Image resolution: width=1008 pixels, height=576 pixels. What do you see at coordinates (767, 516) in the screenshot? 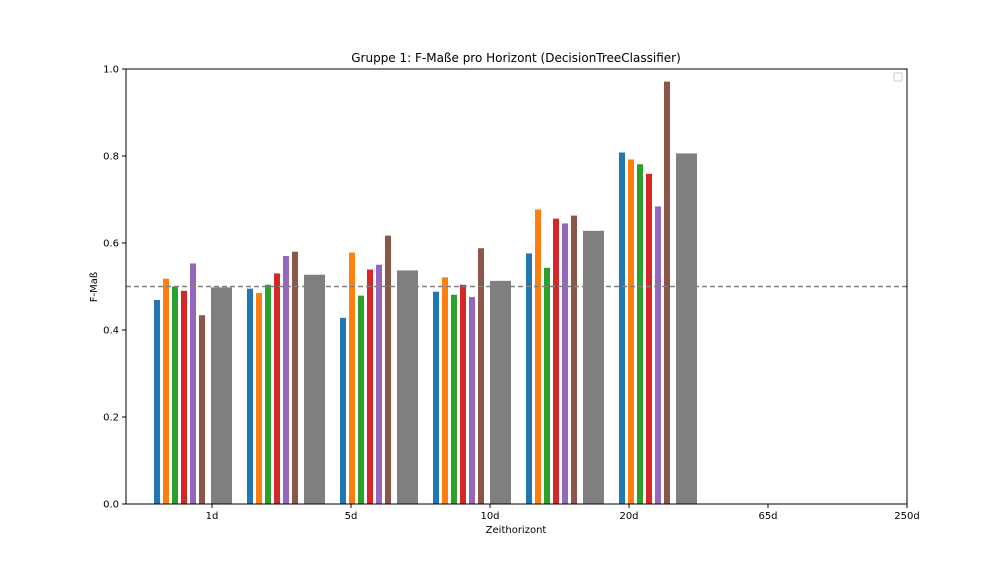
I see `x-tick-label-4: 65d` at bounding box center [767, 516].